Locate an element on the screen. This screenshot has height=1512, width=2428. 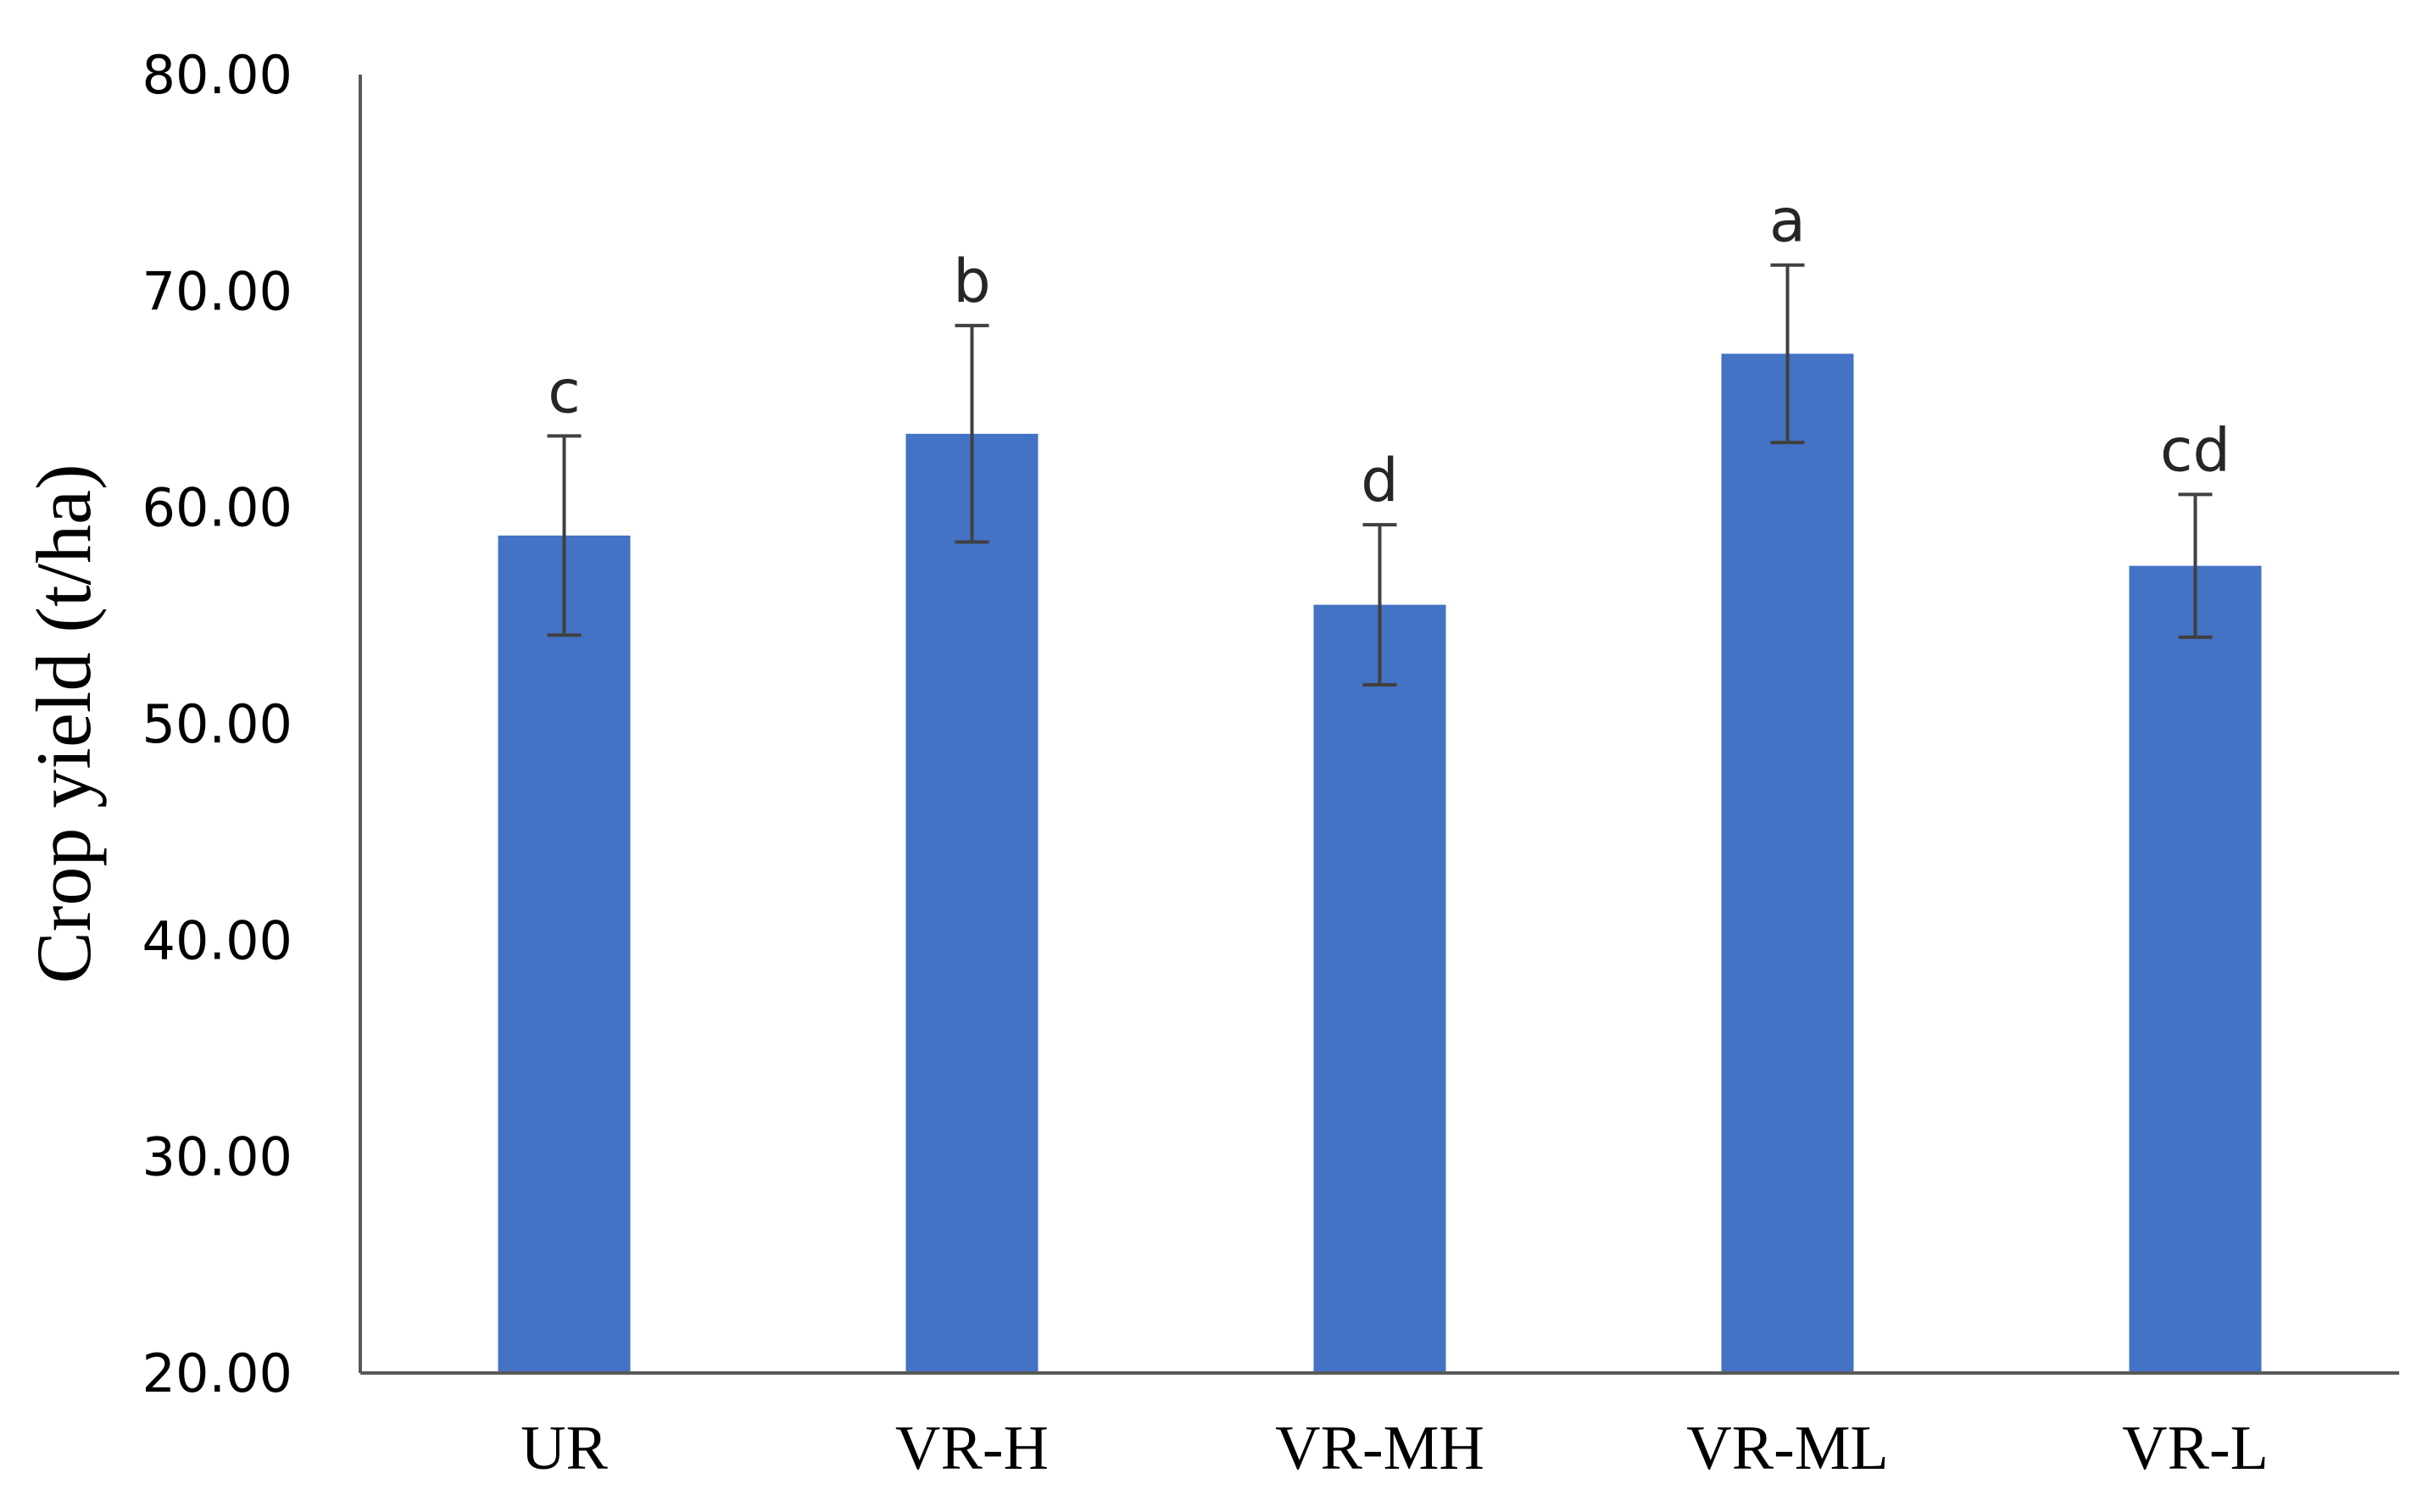
significance-label: b is located at coordinates (971, 281).